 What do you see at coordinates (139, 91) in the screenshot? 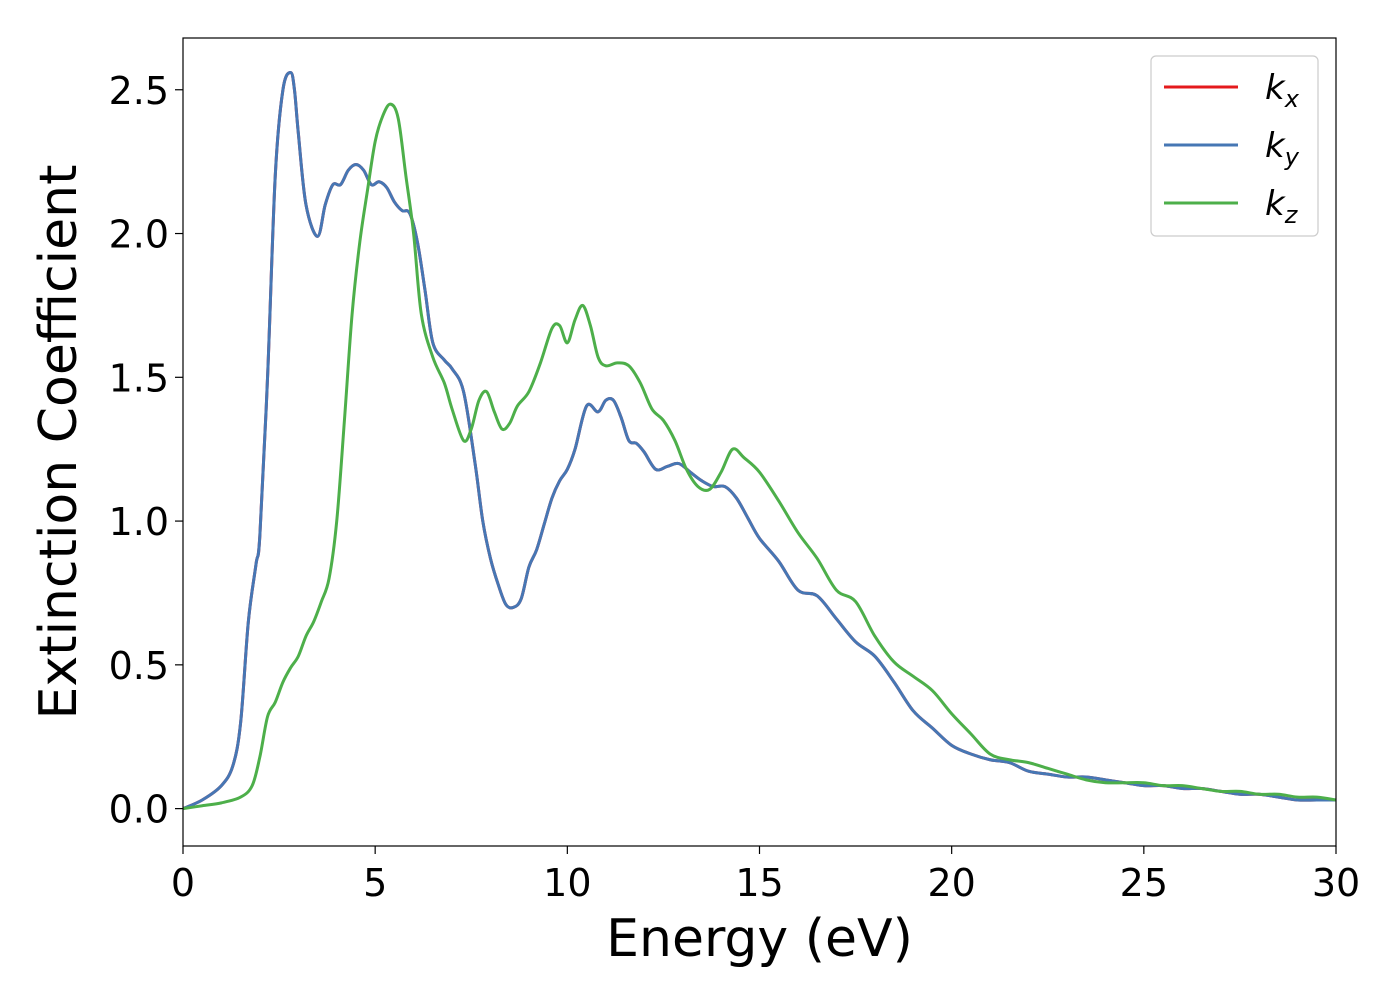
I see `y-tick-label: 2.5` at bounding box center [139, 91].